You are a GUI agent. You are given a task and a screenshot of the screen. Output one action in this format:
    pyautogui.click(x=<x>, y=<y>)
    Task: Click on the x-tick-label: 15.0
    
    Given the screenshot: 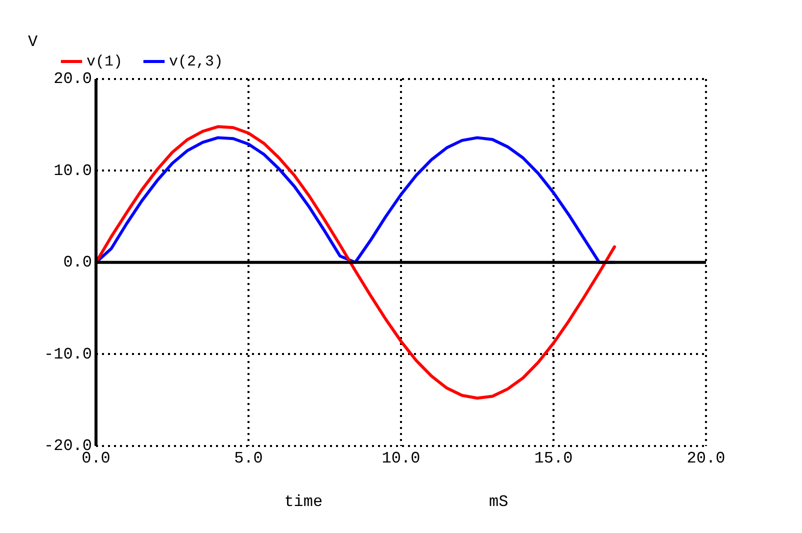 What is the action you would take?
    pyautogui.click(x=553, y=459)
    